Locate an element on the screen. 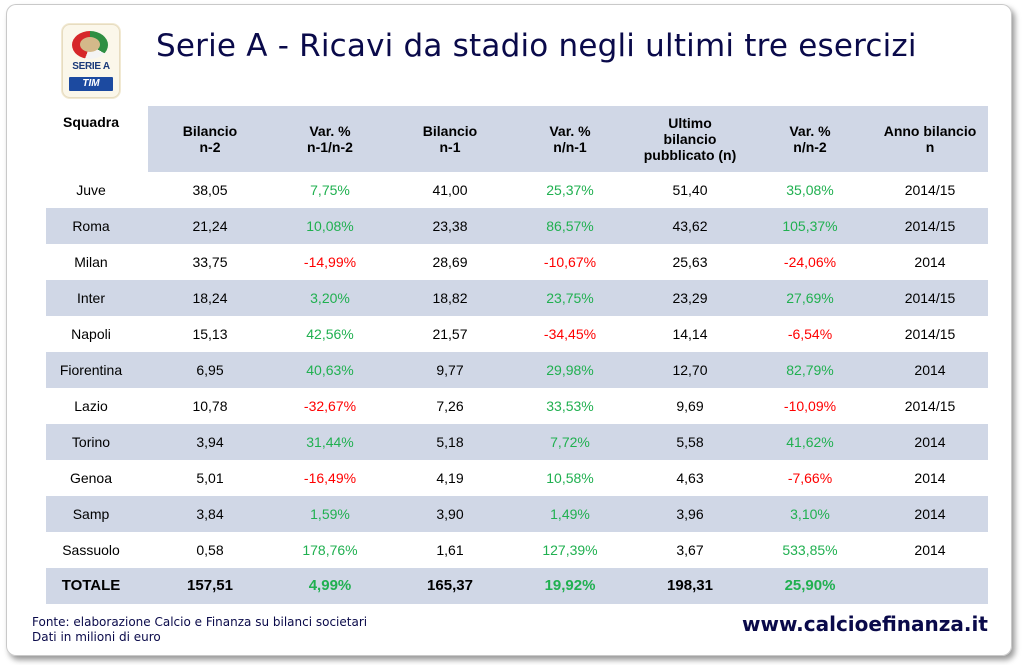 The width and height of the screenshot is (1024, 665). table-row: Samp 3,84 1,59% 3,90 1,49% 3,96 3,10% 2014 is located at coordinates (517, 514).